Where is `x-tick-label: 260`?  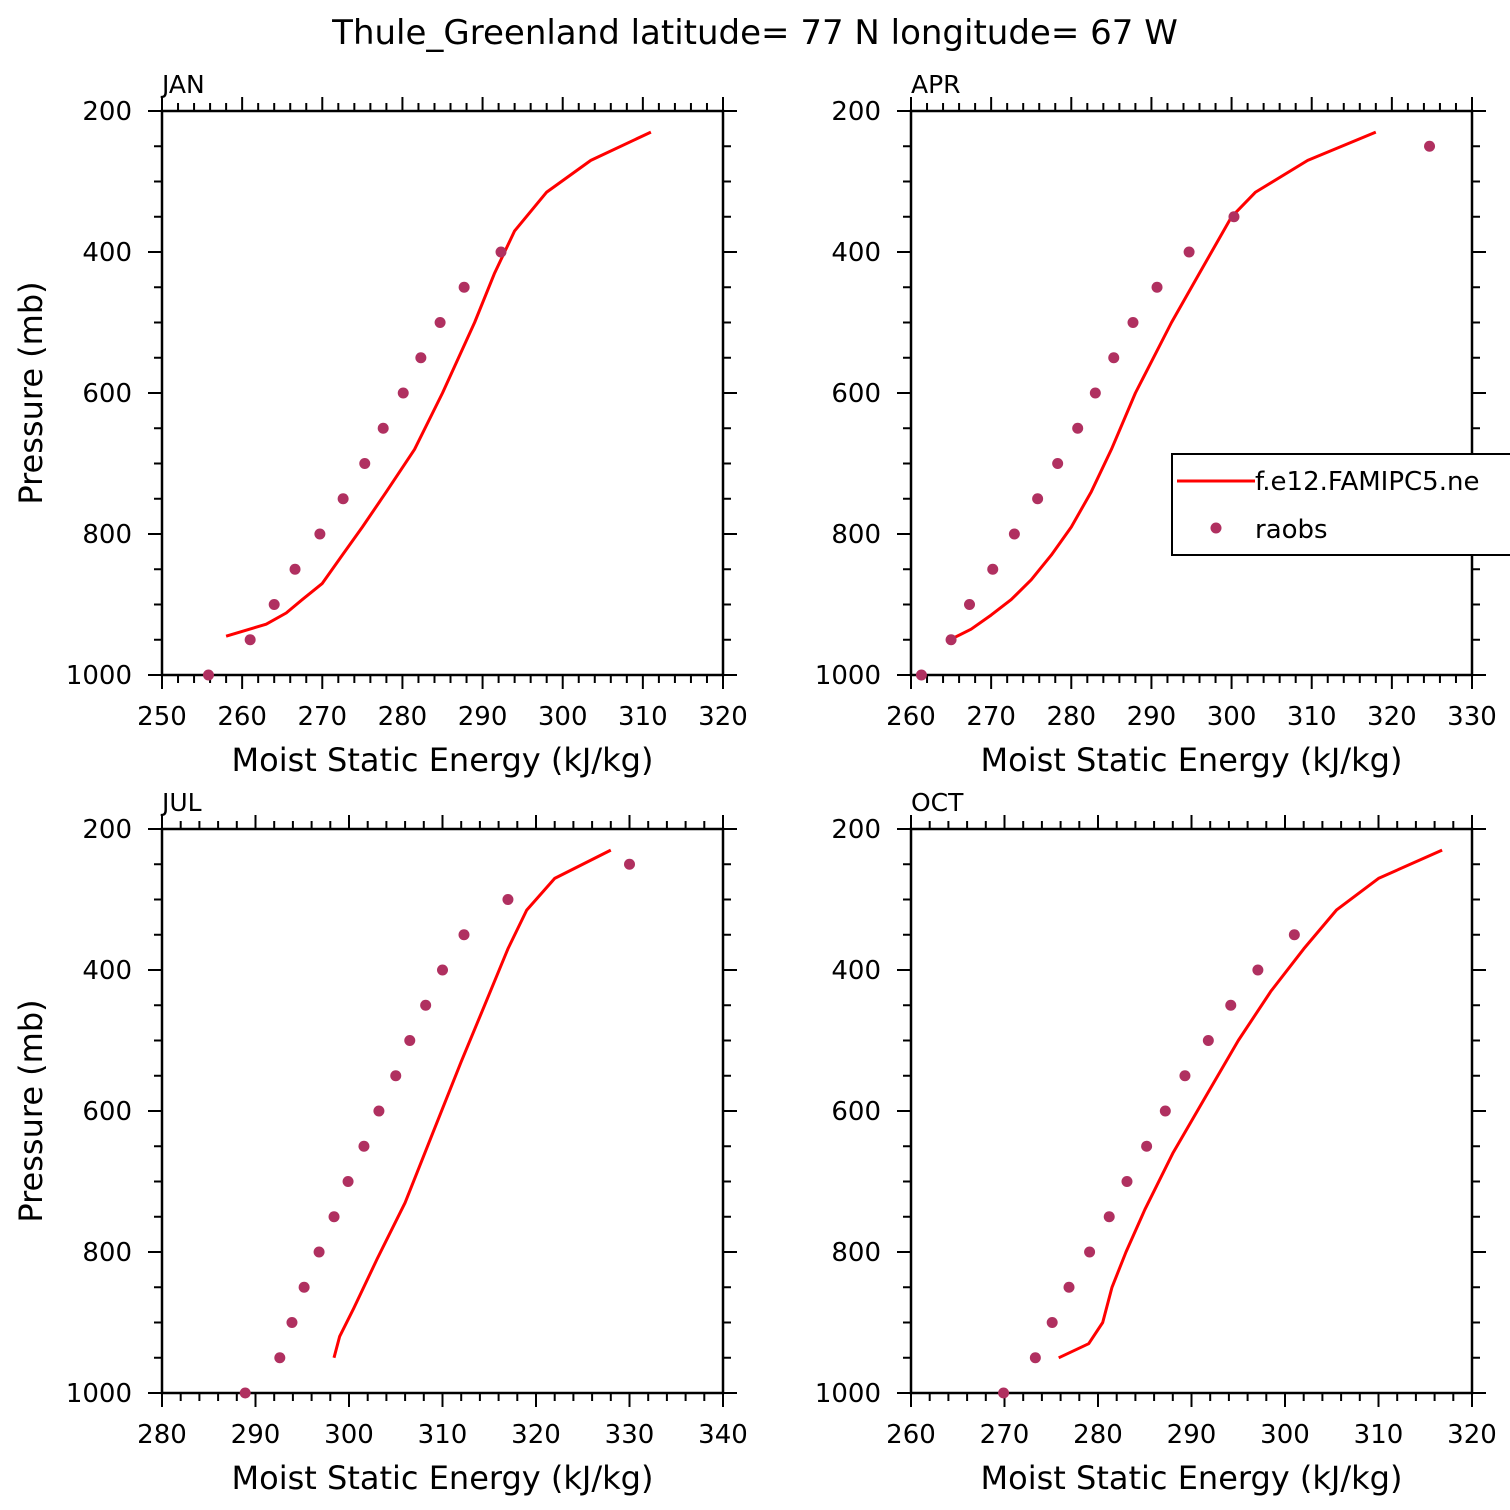
x-tick-label: 260 is located at coordinates (911, 1435).